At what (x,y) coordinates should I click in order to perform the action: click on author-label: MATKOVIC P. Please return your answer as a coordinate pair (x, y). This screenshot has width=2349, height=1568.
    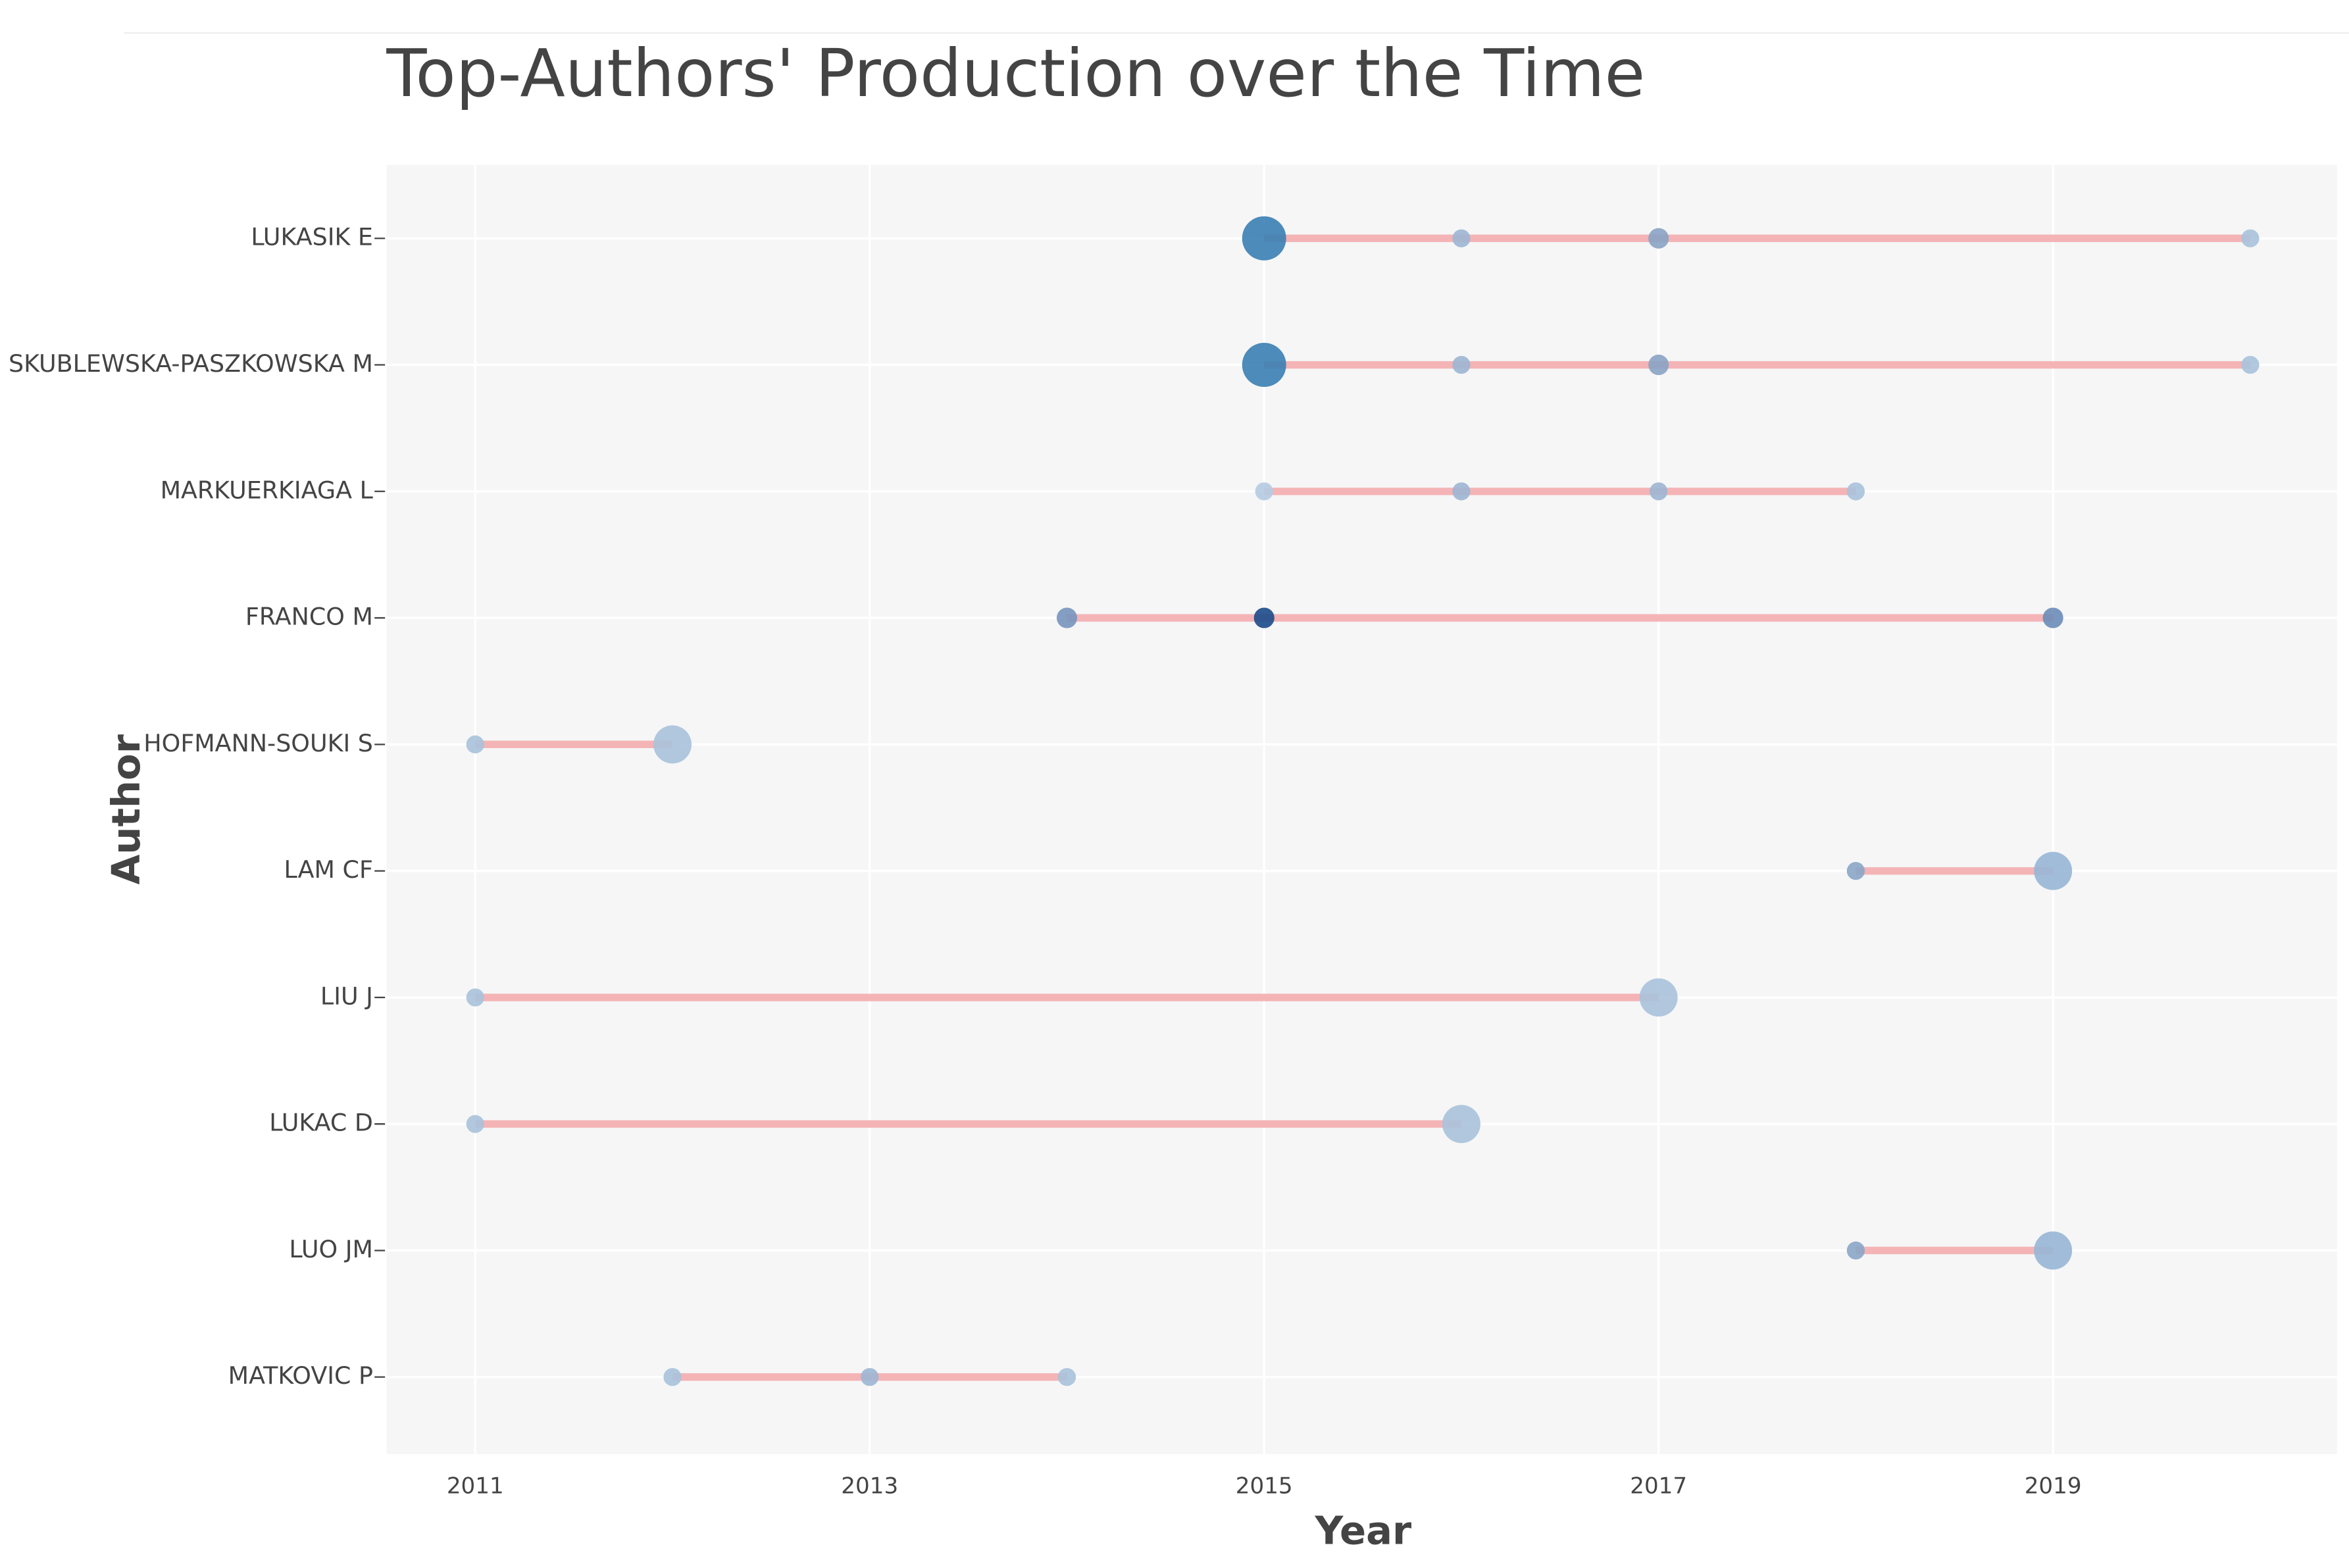
    Looking at the image, I should click on (300, 1376).